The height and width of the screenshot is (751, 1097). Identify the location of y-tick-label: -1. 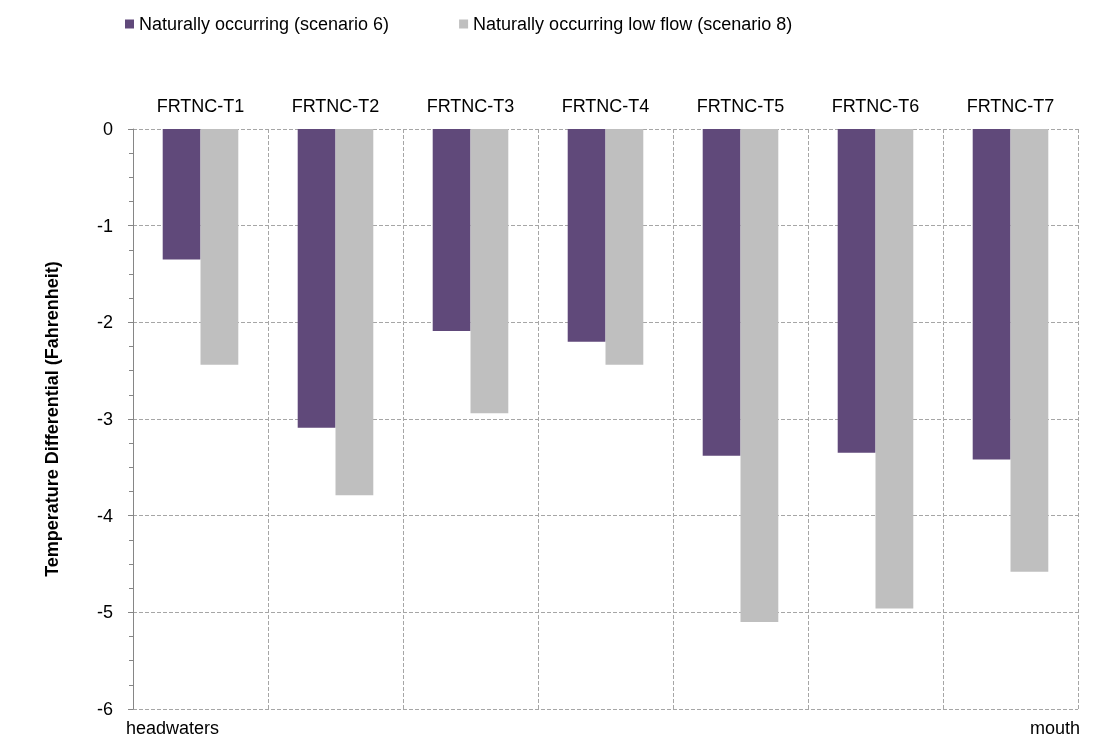
(104, 225).